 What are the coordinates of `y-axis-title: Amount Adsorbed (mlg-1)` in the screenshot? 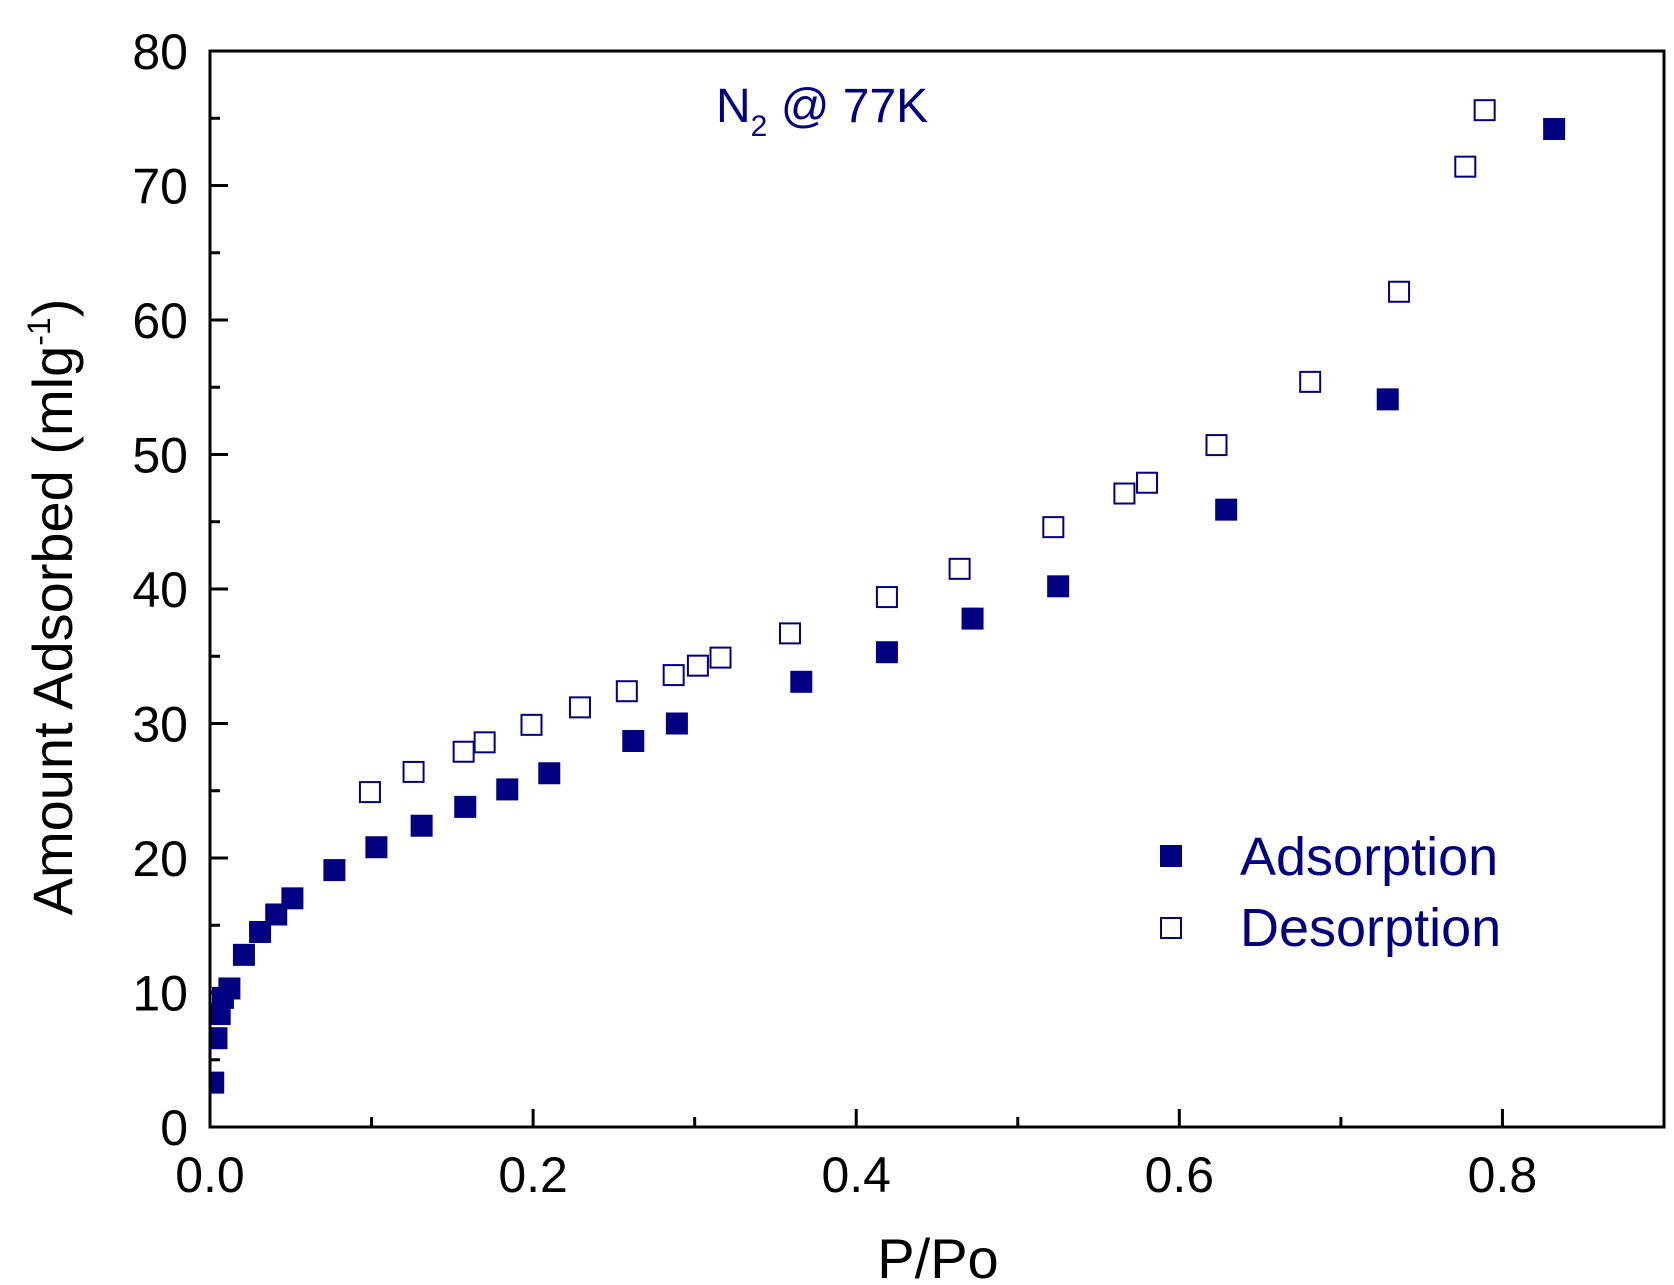 It's located at (52, 607).